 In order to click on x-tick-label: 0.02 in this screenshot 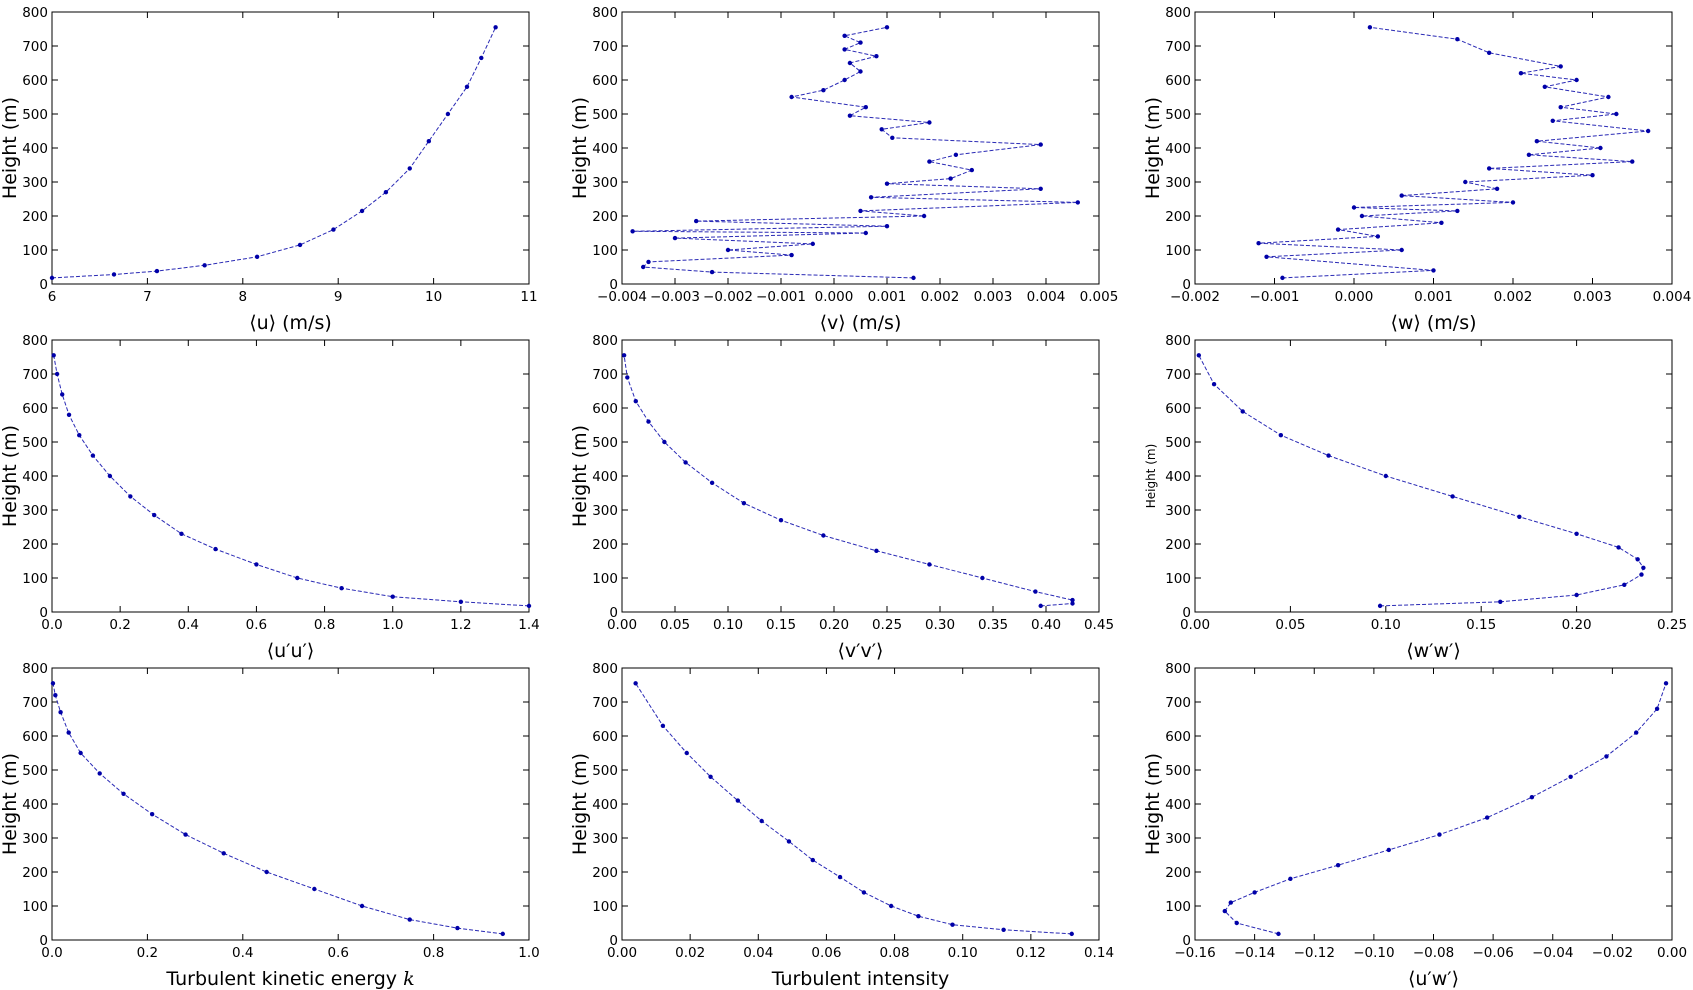, I will do `click(690, 953)`.